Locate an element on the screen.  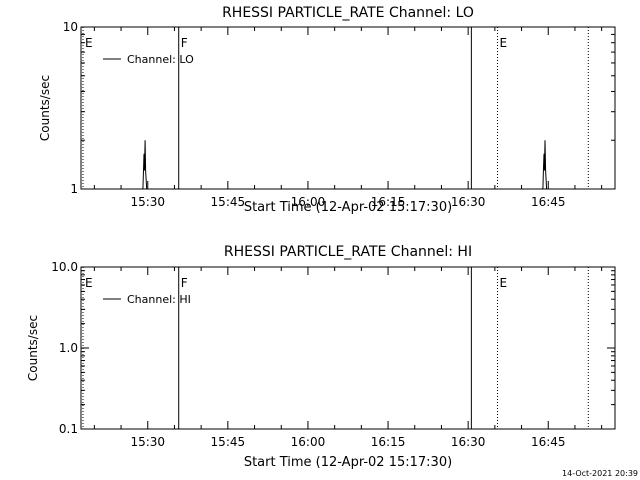
y-tick-label: 10 is located at coordinates (70, 27).